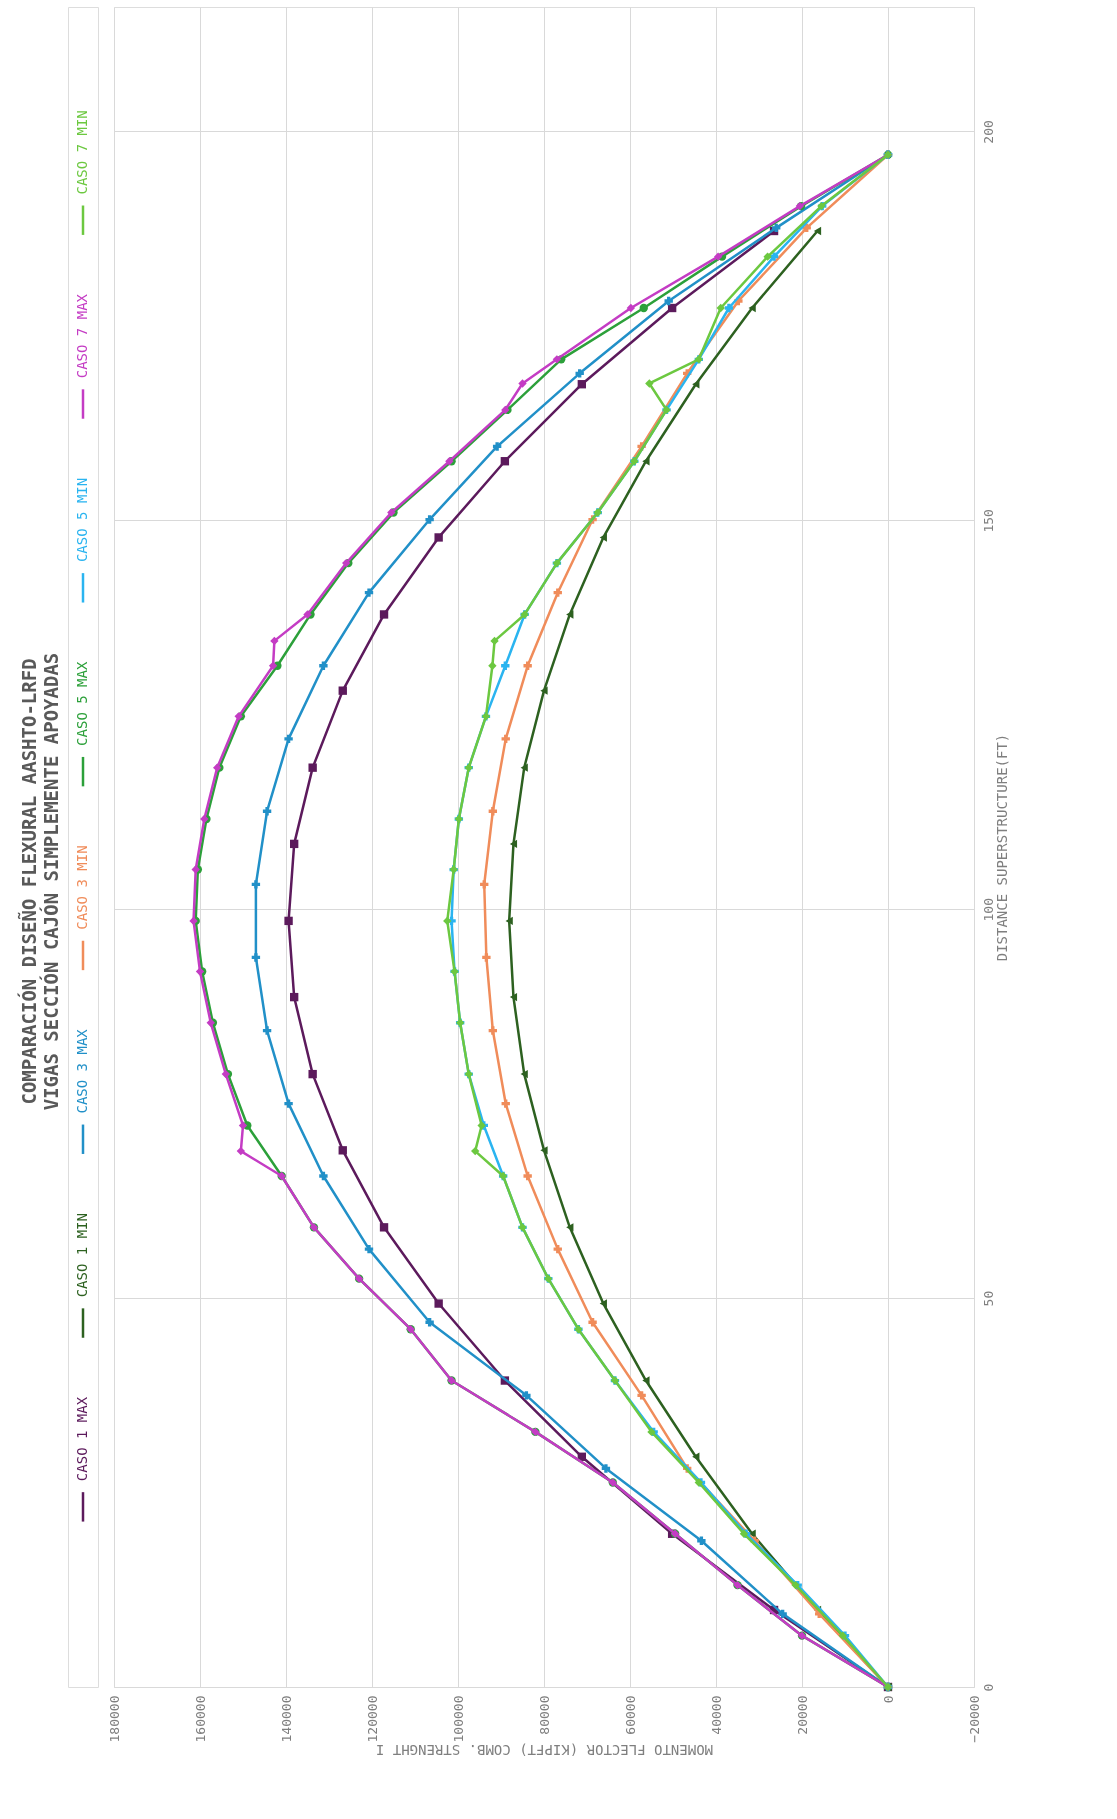  What do you see at coordinates (458, 1719) in the screenshot?
I see `x-tick-label: 100000` at bounding box center [458, 1719].